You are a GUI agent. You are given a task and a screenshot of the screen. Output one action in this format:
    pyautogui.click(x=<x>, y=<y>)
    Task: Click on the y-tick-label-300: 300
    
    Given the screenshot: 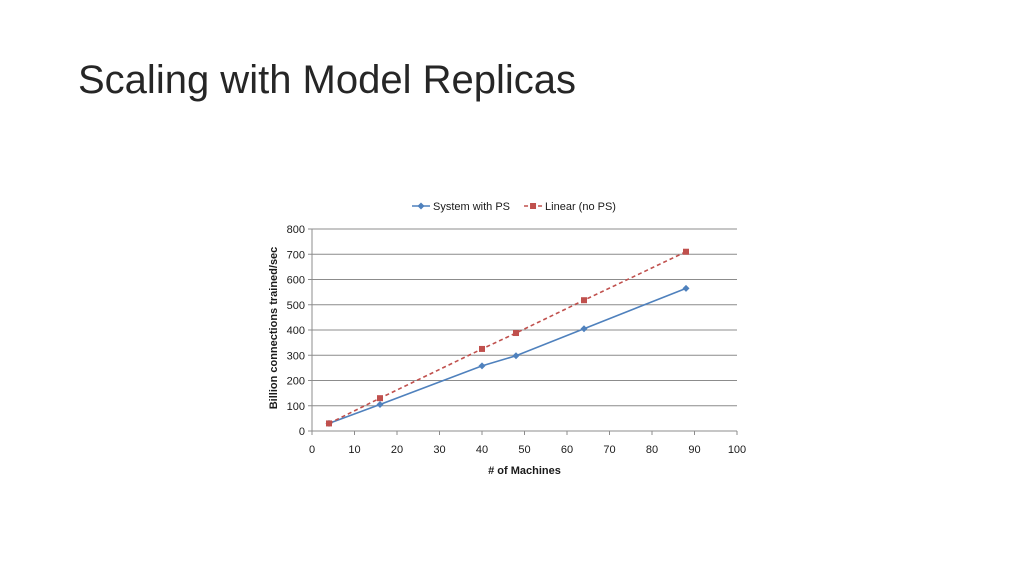 What is the action you would take?
    pyautogui.click(x=296, y=356)
    